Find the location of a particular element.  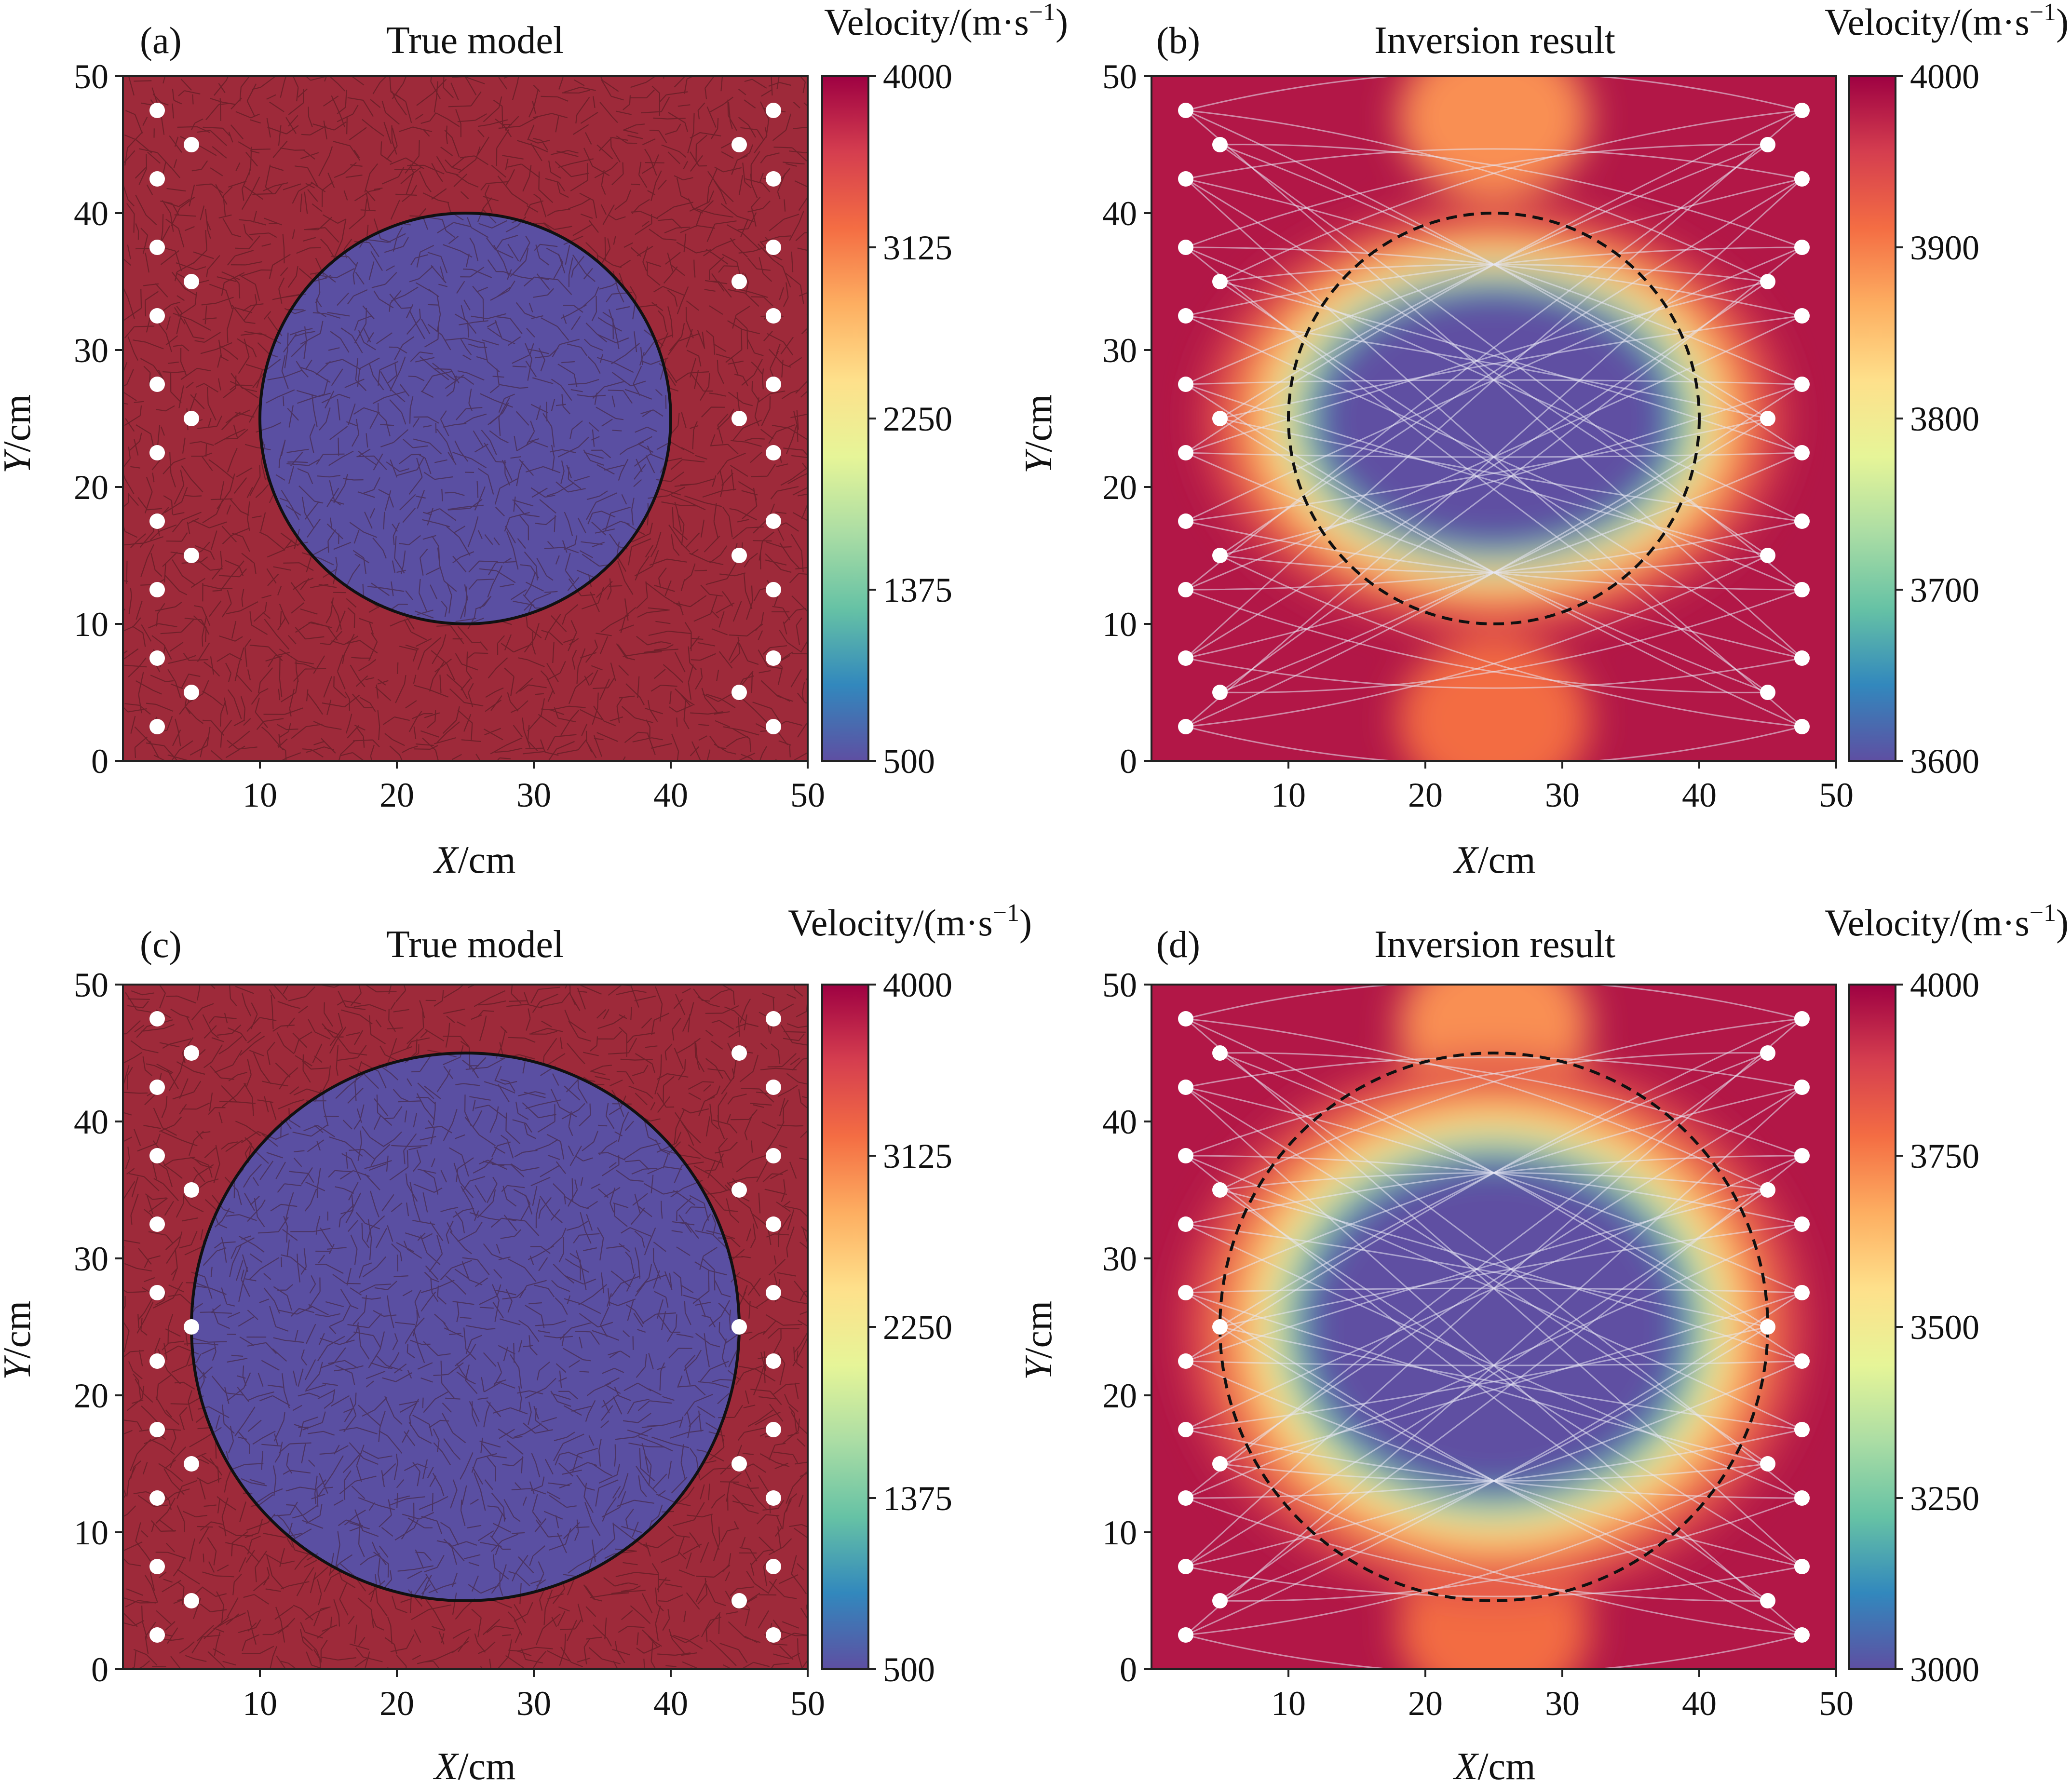

colorbar-title-sup: −1 is located at coordinates (2043, 913).